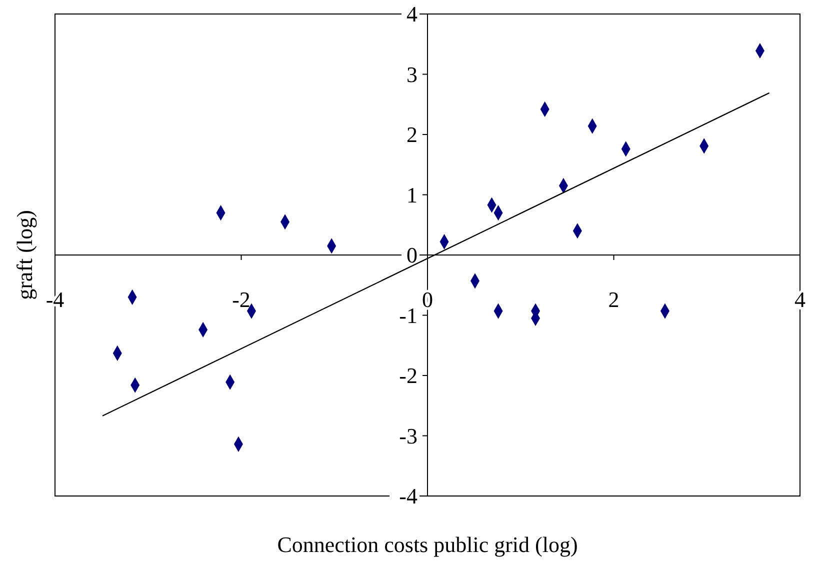 The image size is (817, 563). Describe the element at coordinates (408, 496) in the screenshot. I see `y-tick-label: -4` at that location.